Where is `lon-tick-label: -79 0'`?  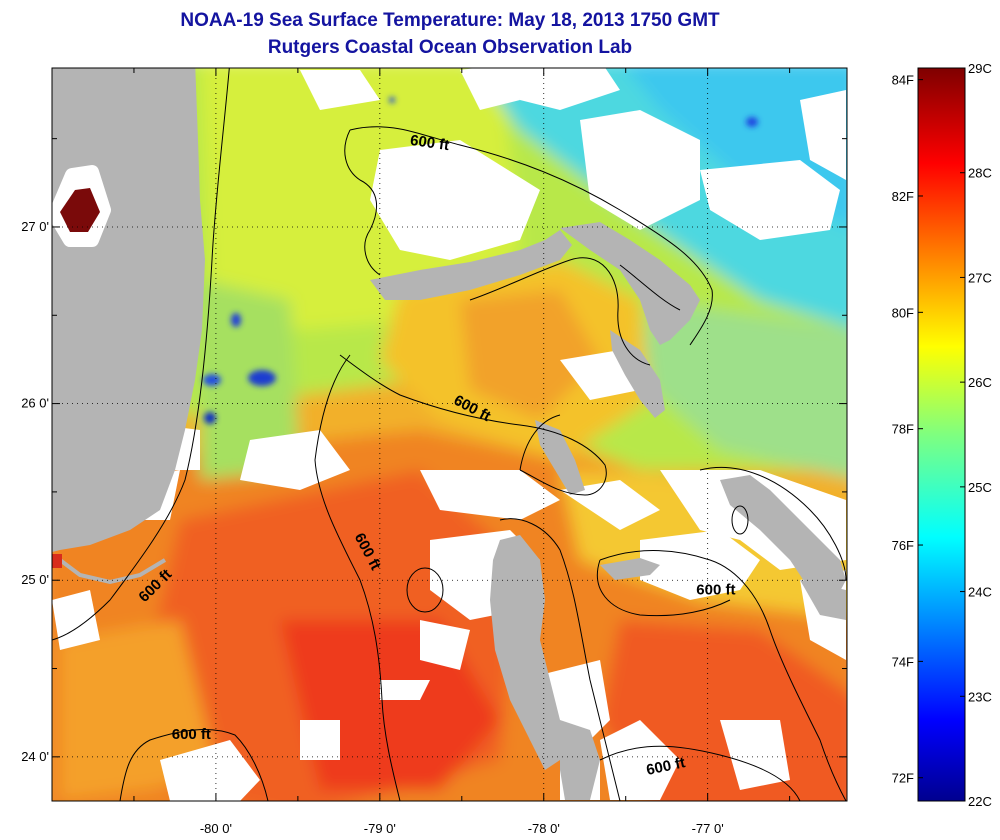 lon-tick-label: -79 0' is located at coordinates (380, 828).